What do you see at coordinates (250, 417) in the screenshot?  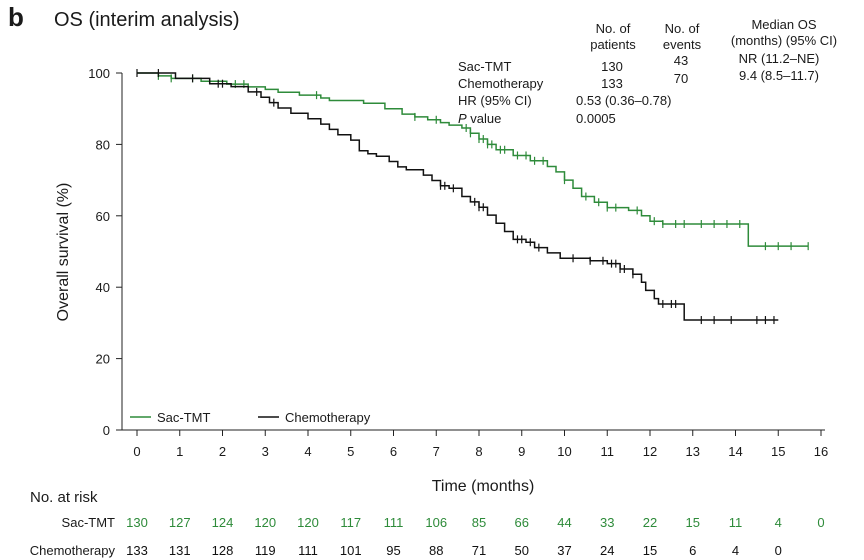 I see `legend: Sac-TMT Chemotherapy` at bounding box center [250, 417].